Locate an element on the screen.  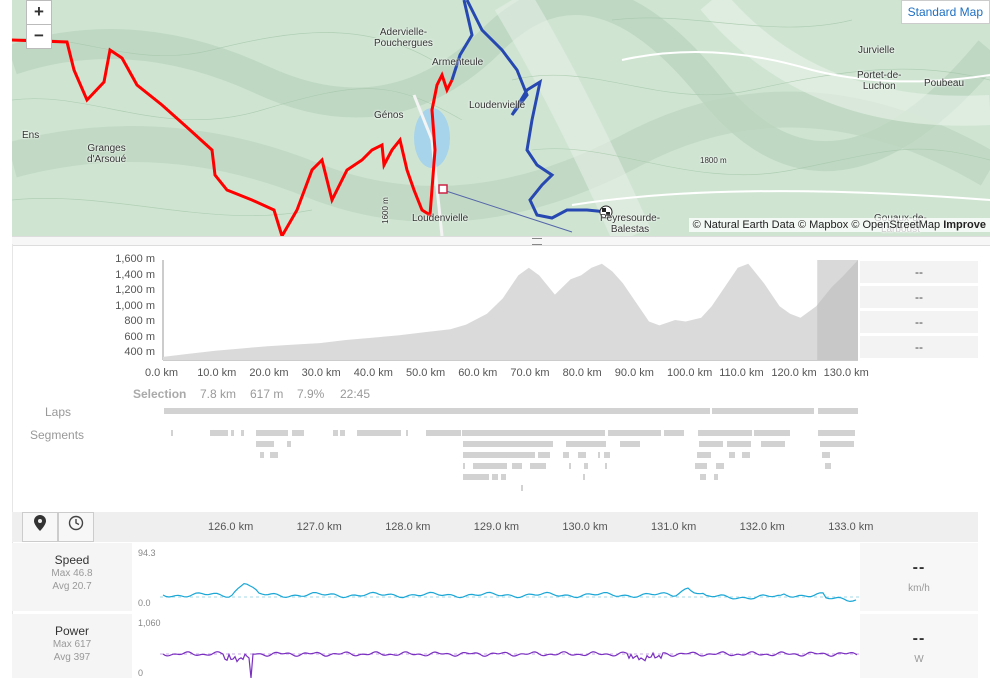
x-tick-label: 70.0 km is located at coordinates (530, 373).